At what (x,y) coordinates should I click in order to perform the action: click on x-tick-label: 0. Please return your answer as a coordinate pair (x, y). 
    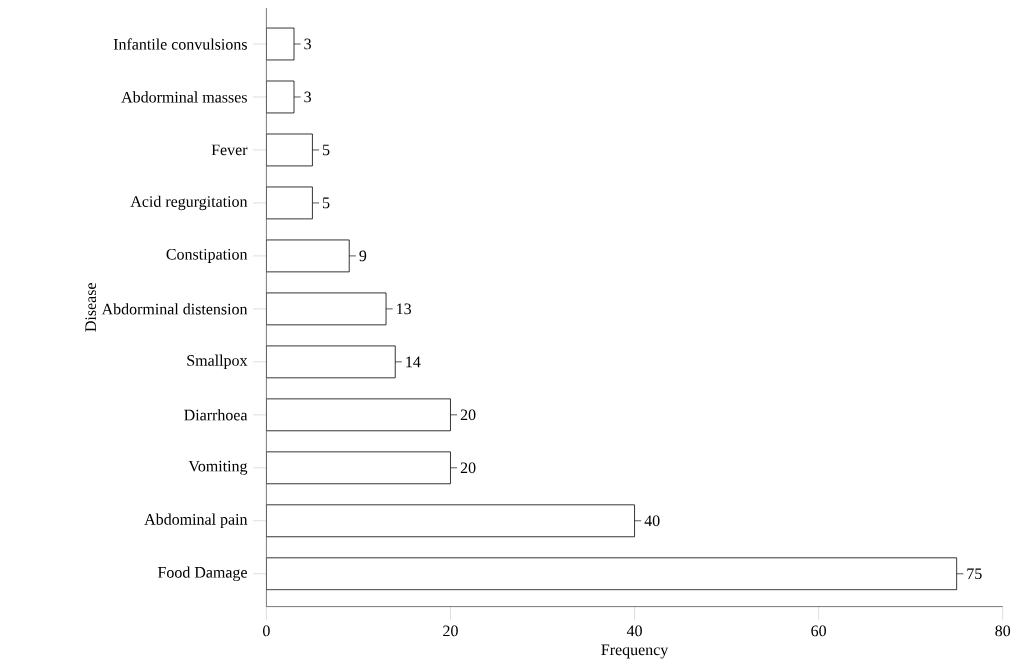
    Looking at the image, I should click on (266, 631).